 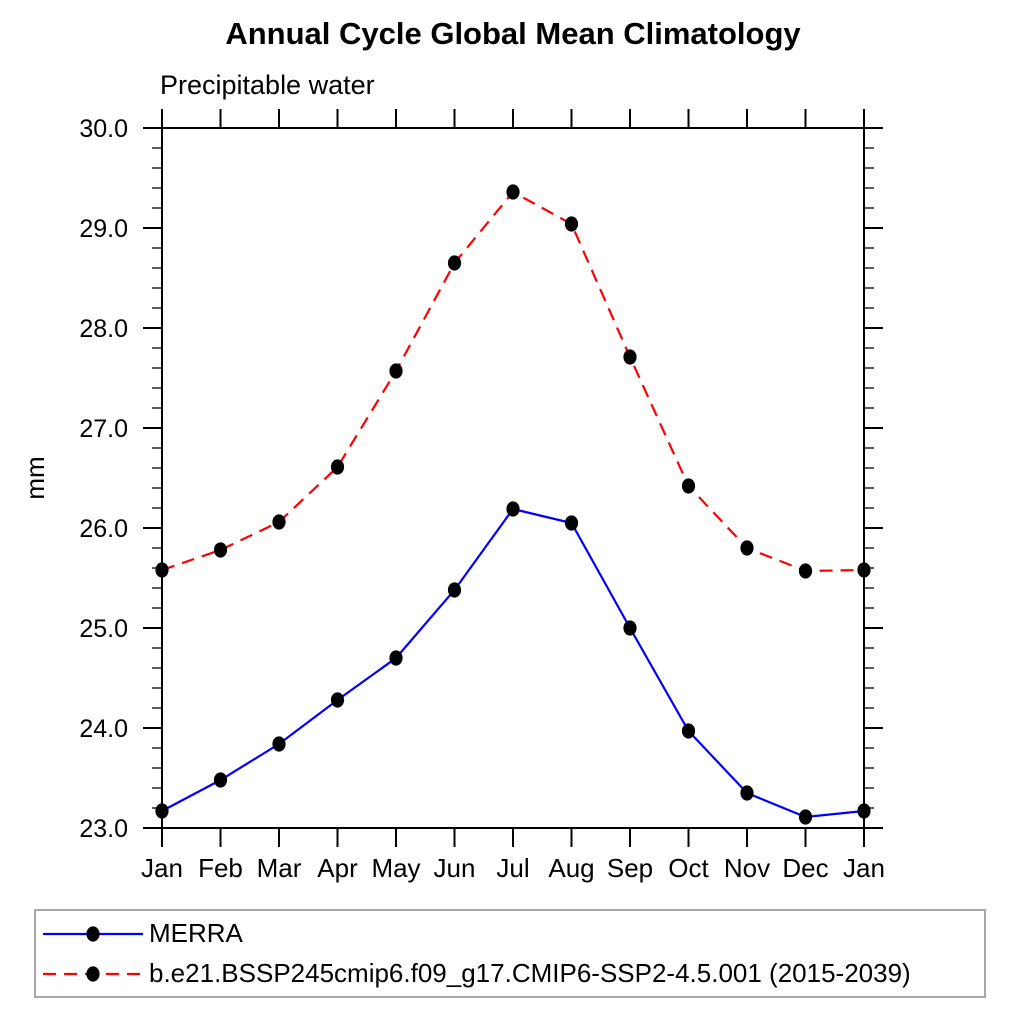 I want to click on x-tick-label: Apr, so click(x=337, y=868).